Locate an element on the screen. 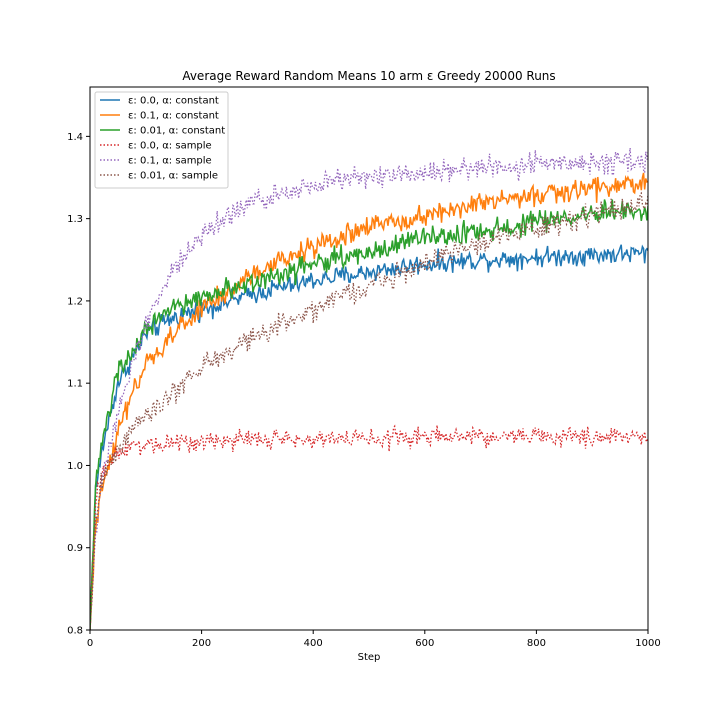 The width and height of the screenshot is (720, 720). y-tick-label: 0.9 is located at coordinates (75, 548).